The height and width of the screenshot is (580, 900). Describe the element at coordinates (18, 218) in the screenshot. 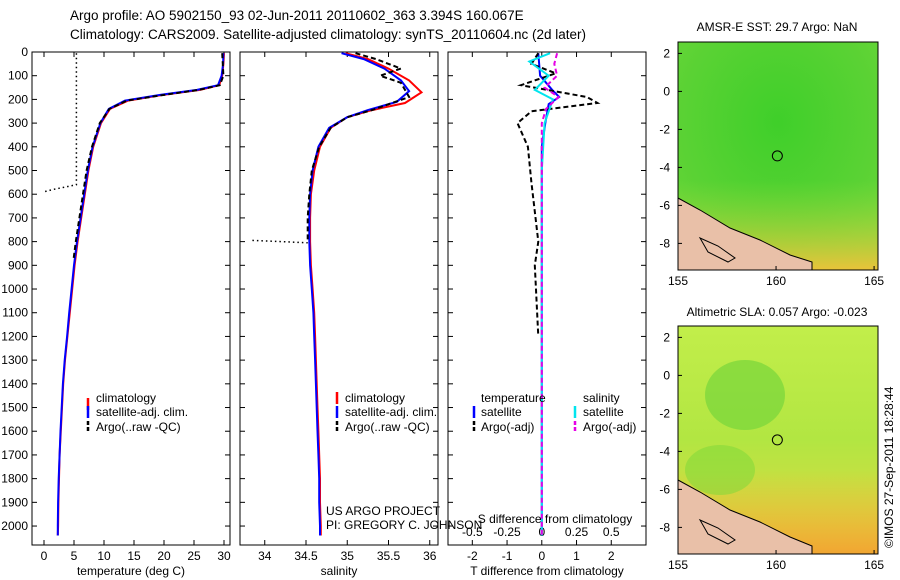

I see `y-tick-label: 700` at that location.